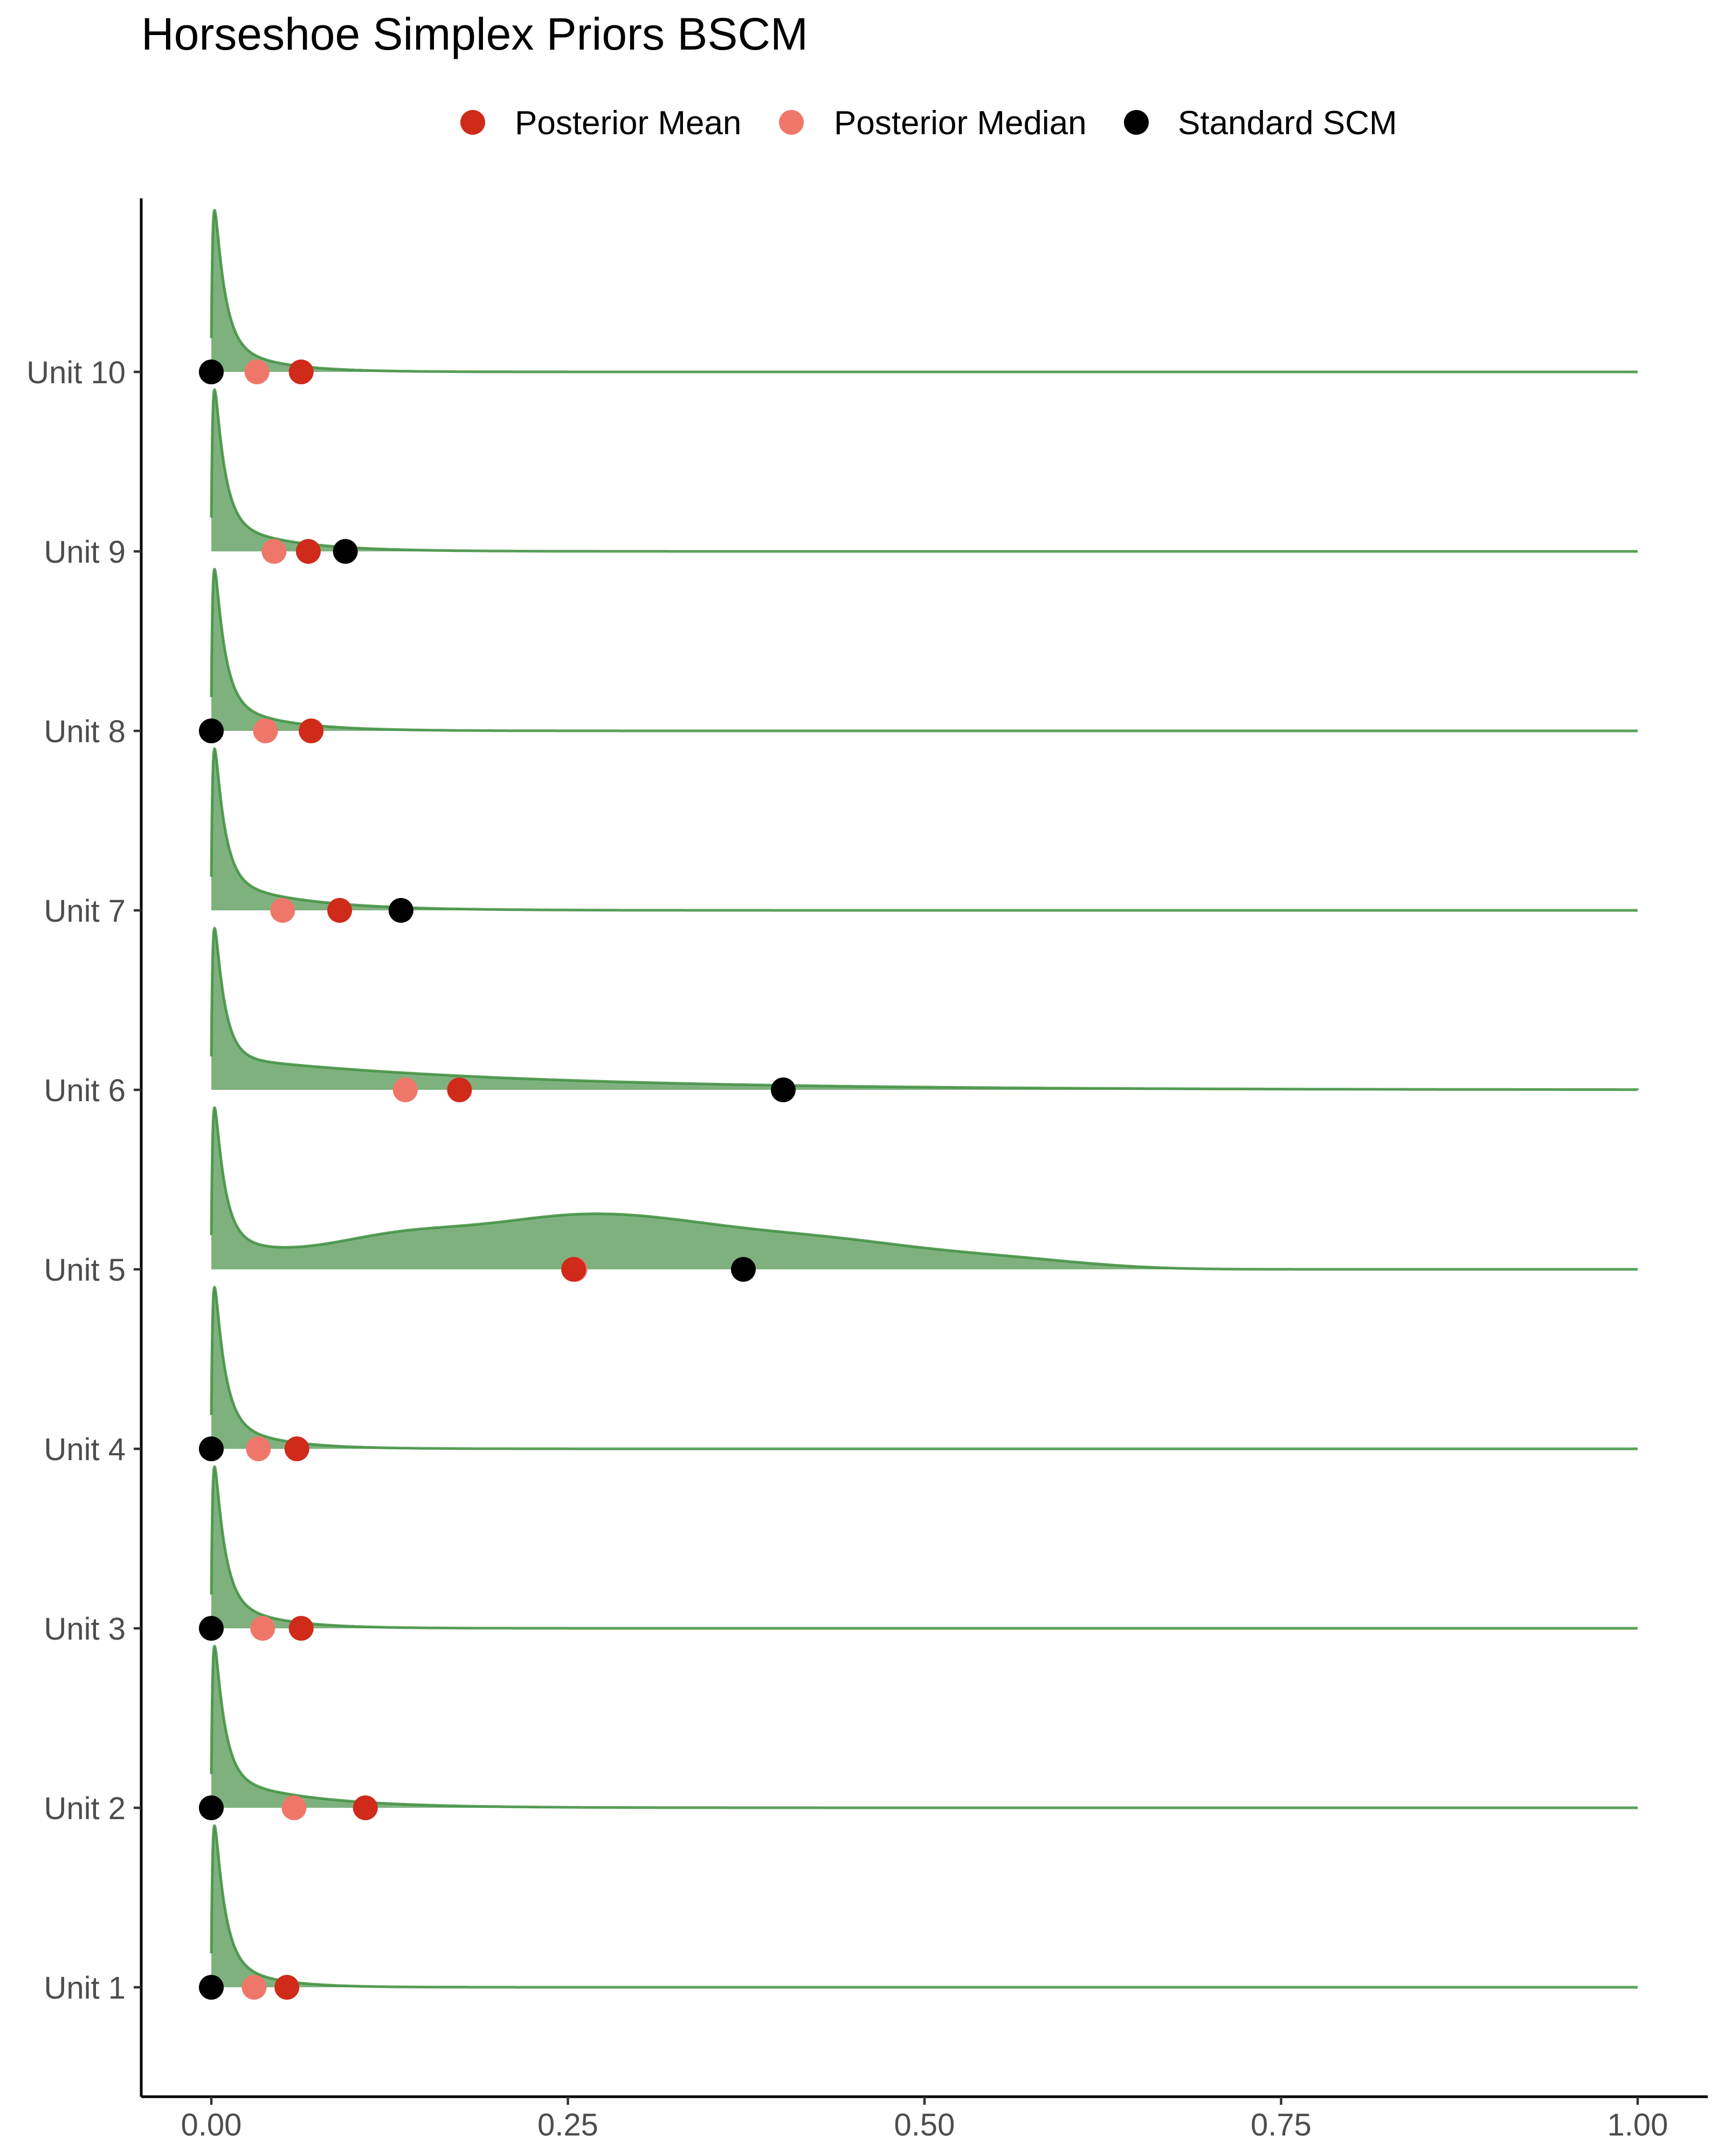  What do you see at coordinates (474, 34) in the screenshot?
I see `chart-title: Horseshoe Simplex Priors BSCM` at bounding box center [474, 34].